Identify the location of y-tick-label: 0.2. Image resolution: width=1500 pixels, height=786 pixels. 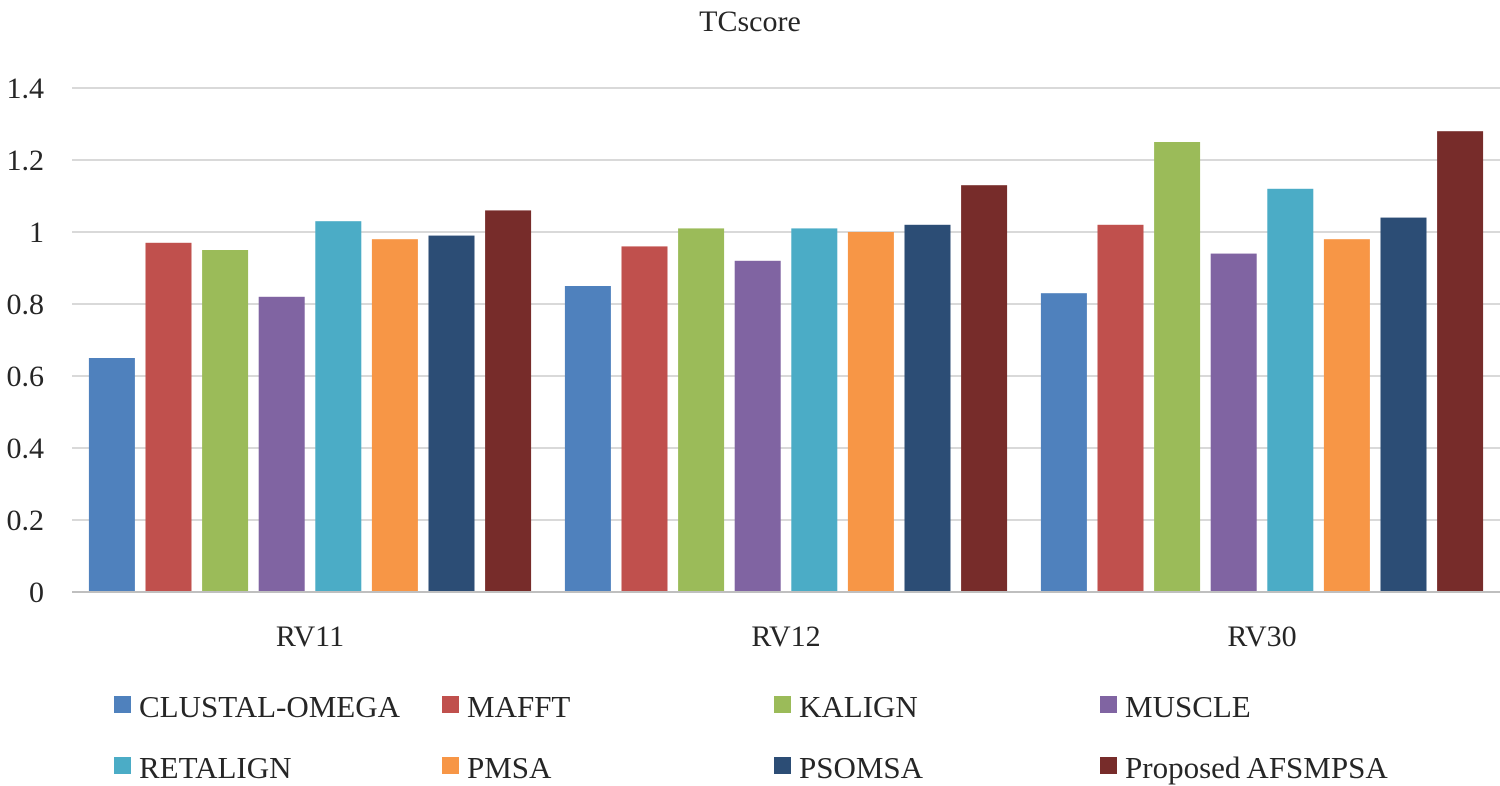
(26, 520).